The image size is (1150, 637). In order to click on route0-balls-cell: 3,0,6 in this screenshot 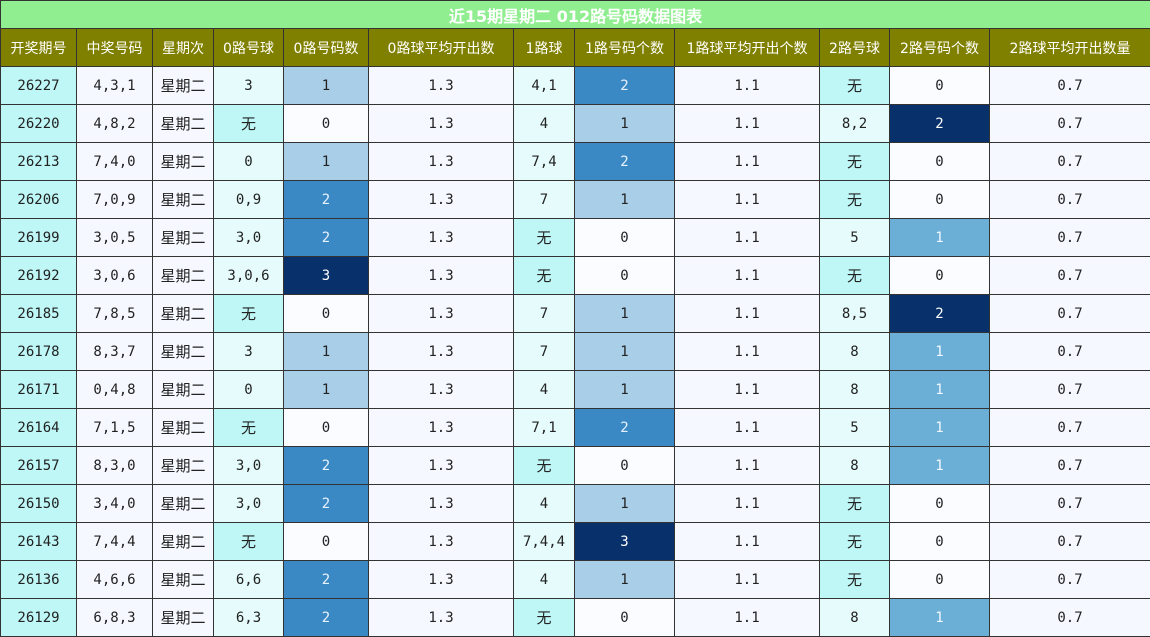, I will do `click(249, 276)`.